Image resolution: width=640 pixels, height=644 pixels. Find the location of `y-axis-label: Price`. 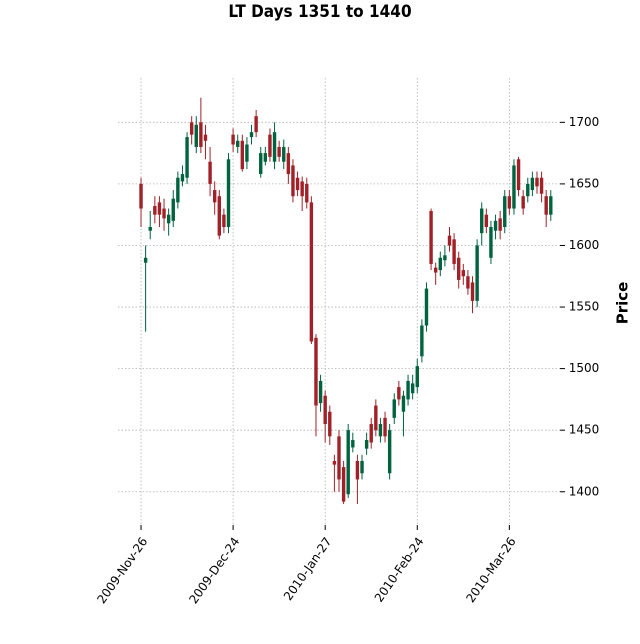

y-axis-label: Price is located at coordinates (623, 303).